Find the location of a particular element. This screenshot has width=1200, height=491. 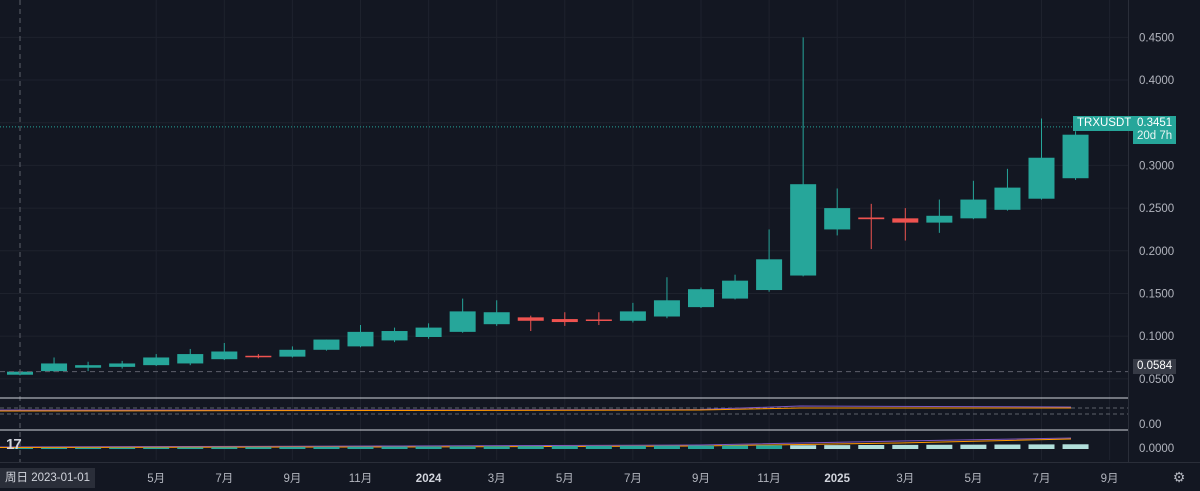

indicator-line-orange is located at coordinates (535, 409).